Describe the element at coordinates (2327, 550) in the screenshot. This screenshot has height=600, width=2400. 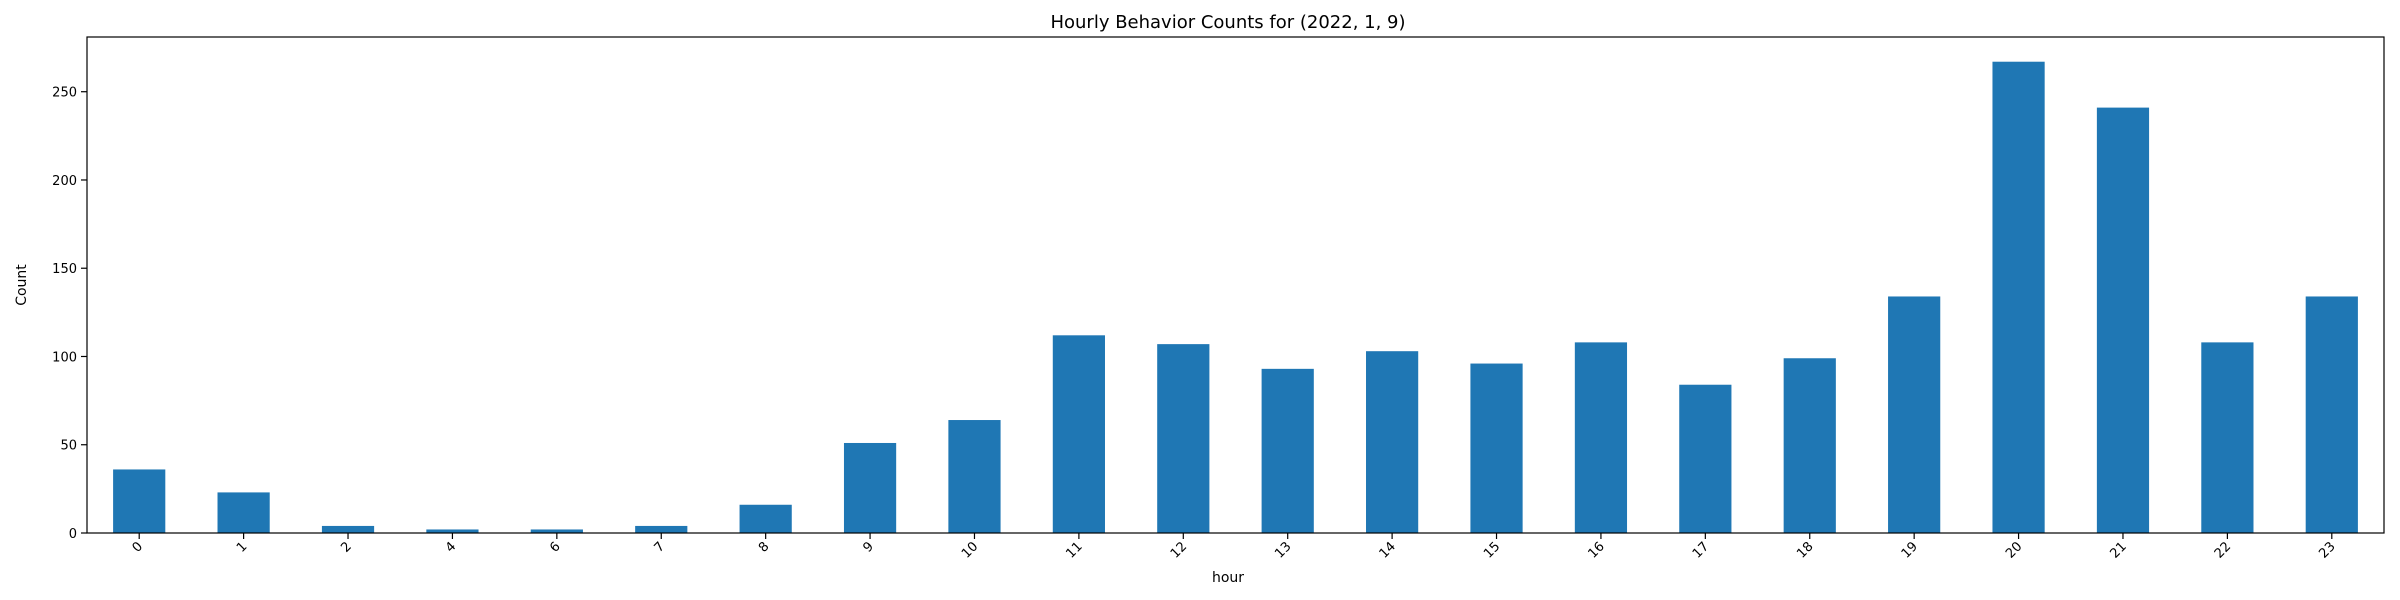
I see `x-tick-label: 23` at that location.